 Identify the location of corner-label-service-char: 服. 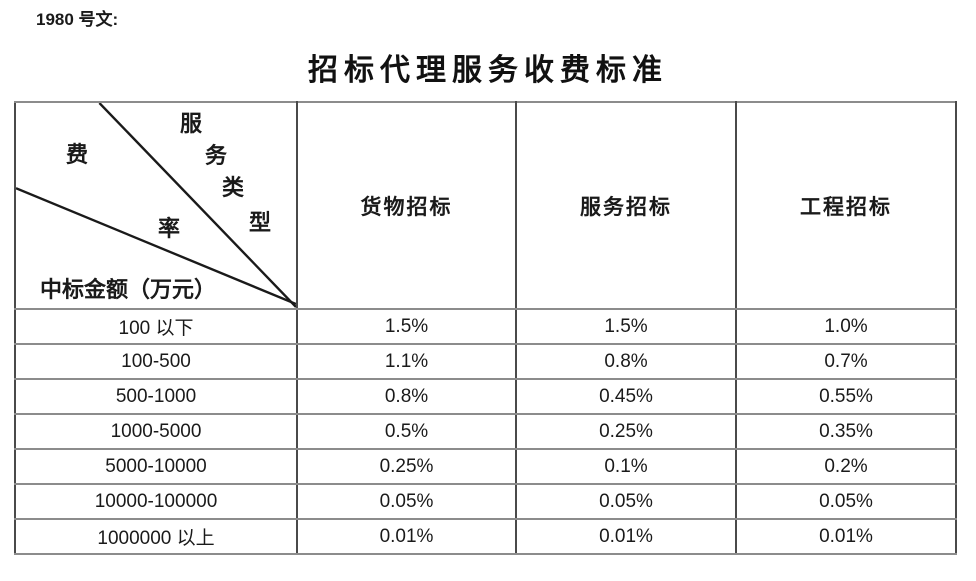
(191, 123).